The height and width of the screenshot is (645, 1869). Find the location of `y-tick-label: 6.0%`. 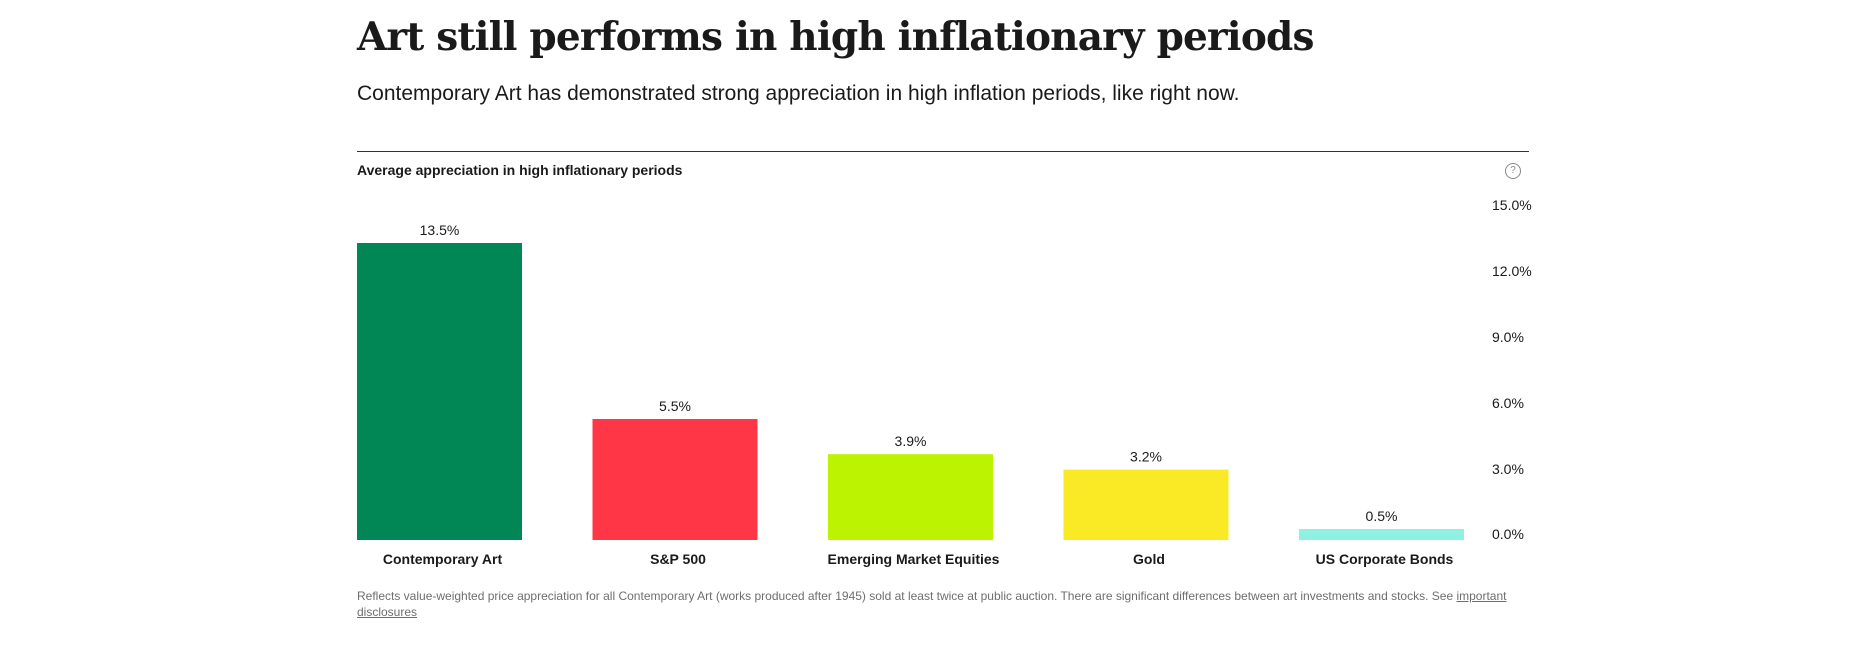

y-tick-label: 6.0% is located at coordinates (1508, 403).